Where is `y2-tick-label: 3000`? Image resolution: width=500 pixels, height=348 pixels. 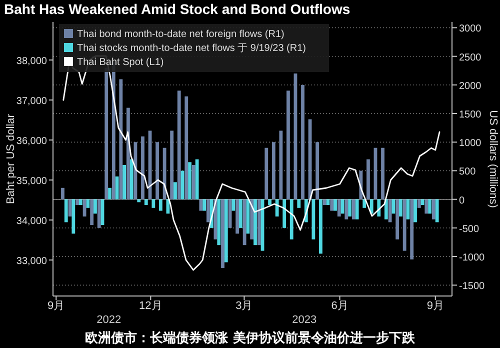
y2-tick-label: 3000 is located at coordinates (470, 29).